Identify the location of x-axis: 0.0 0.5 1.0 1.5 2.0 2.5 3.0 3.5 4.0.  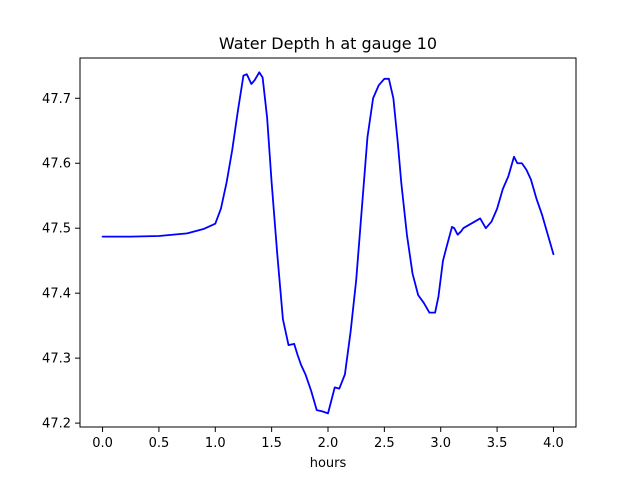
(328, 439).